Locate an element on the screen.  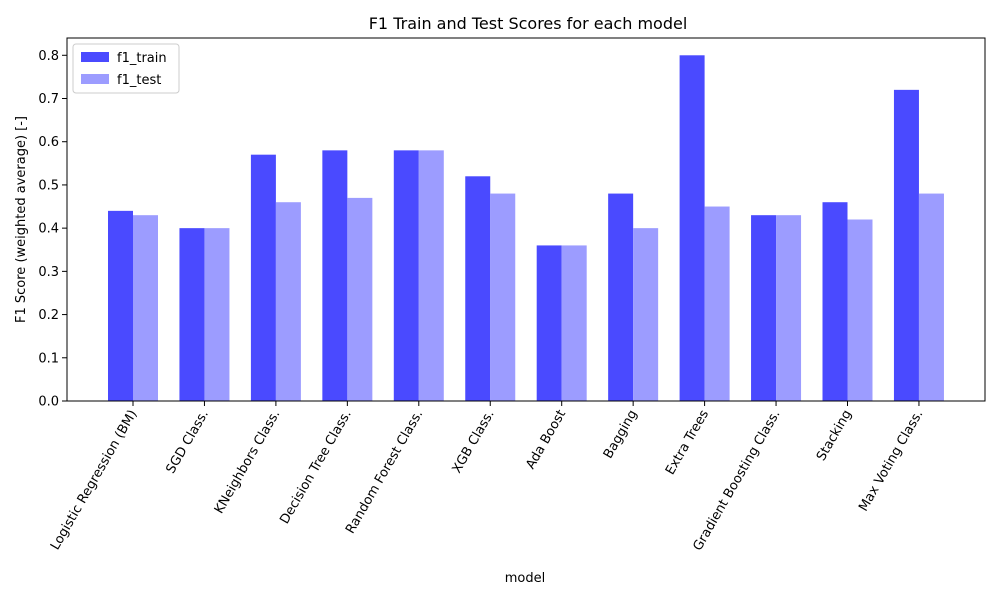
y-axis-label: F1 Score (weighted average) [-] is located at coordinates (21, 219).